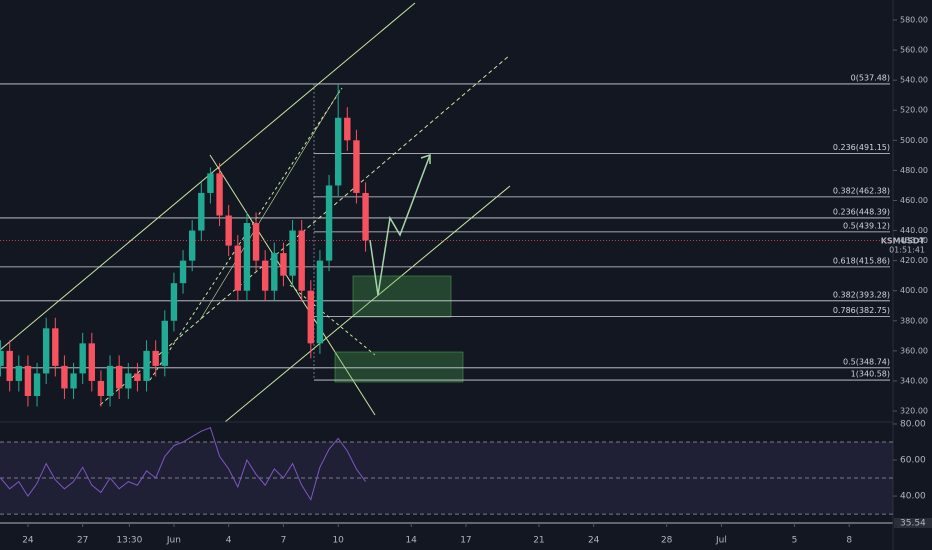  I want to click on rsi-tick-label: 40.00, so click(913, 497).